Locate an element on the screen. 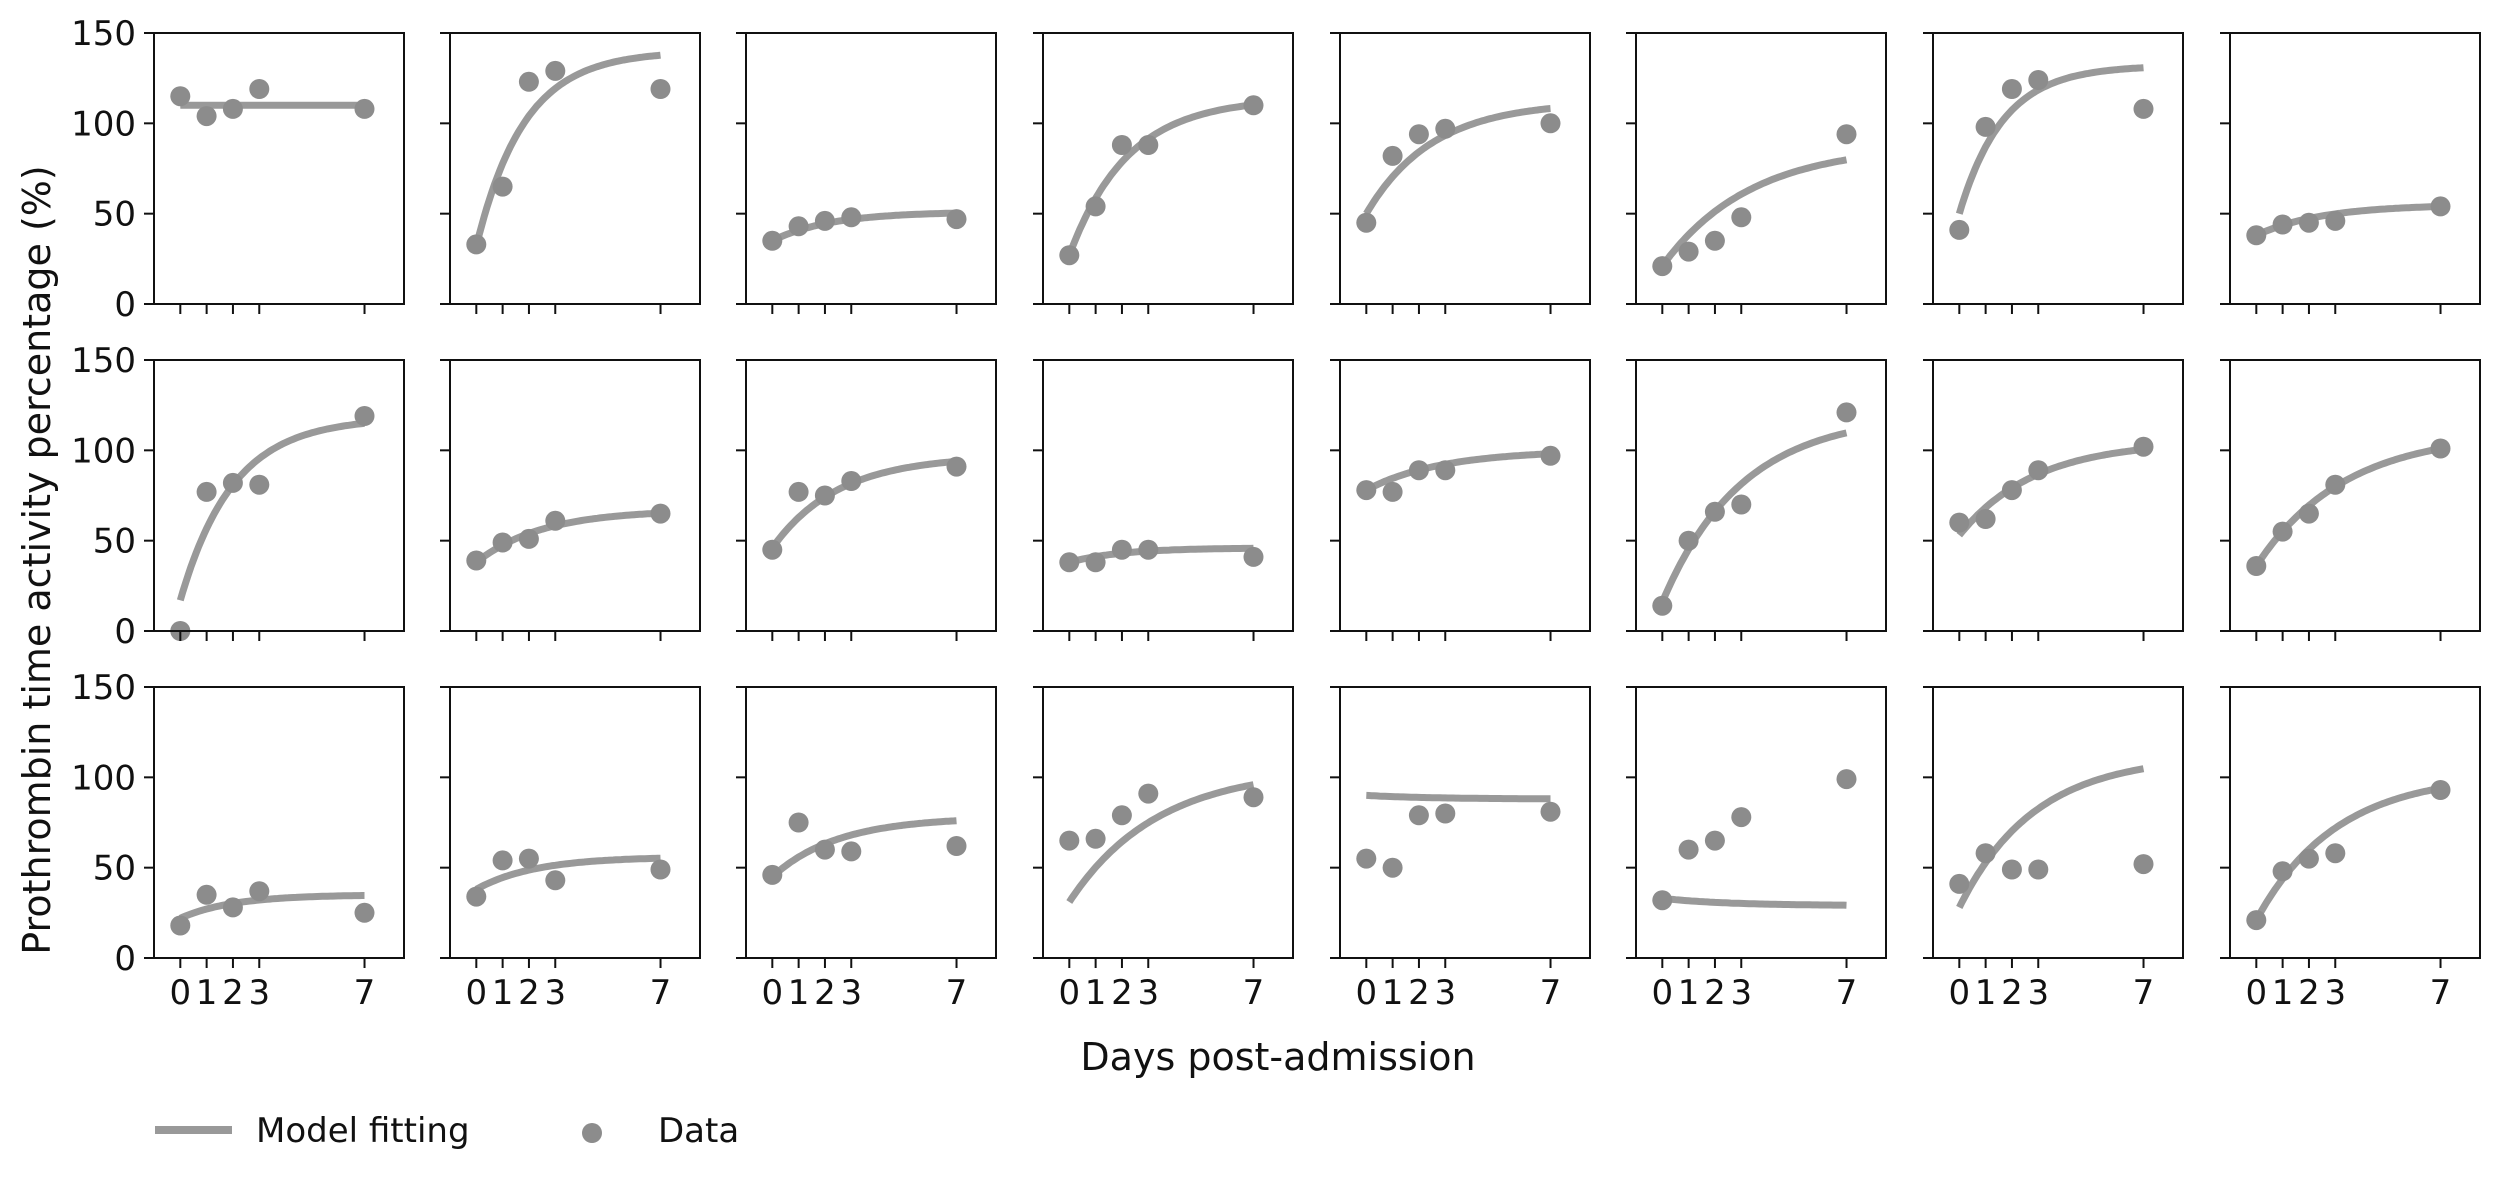 Image resolution: width=2500 pixels, height=1185 pixels. panel-1: 0 50 100 150 is located at coordinates (238, 169).